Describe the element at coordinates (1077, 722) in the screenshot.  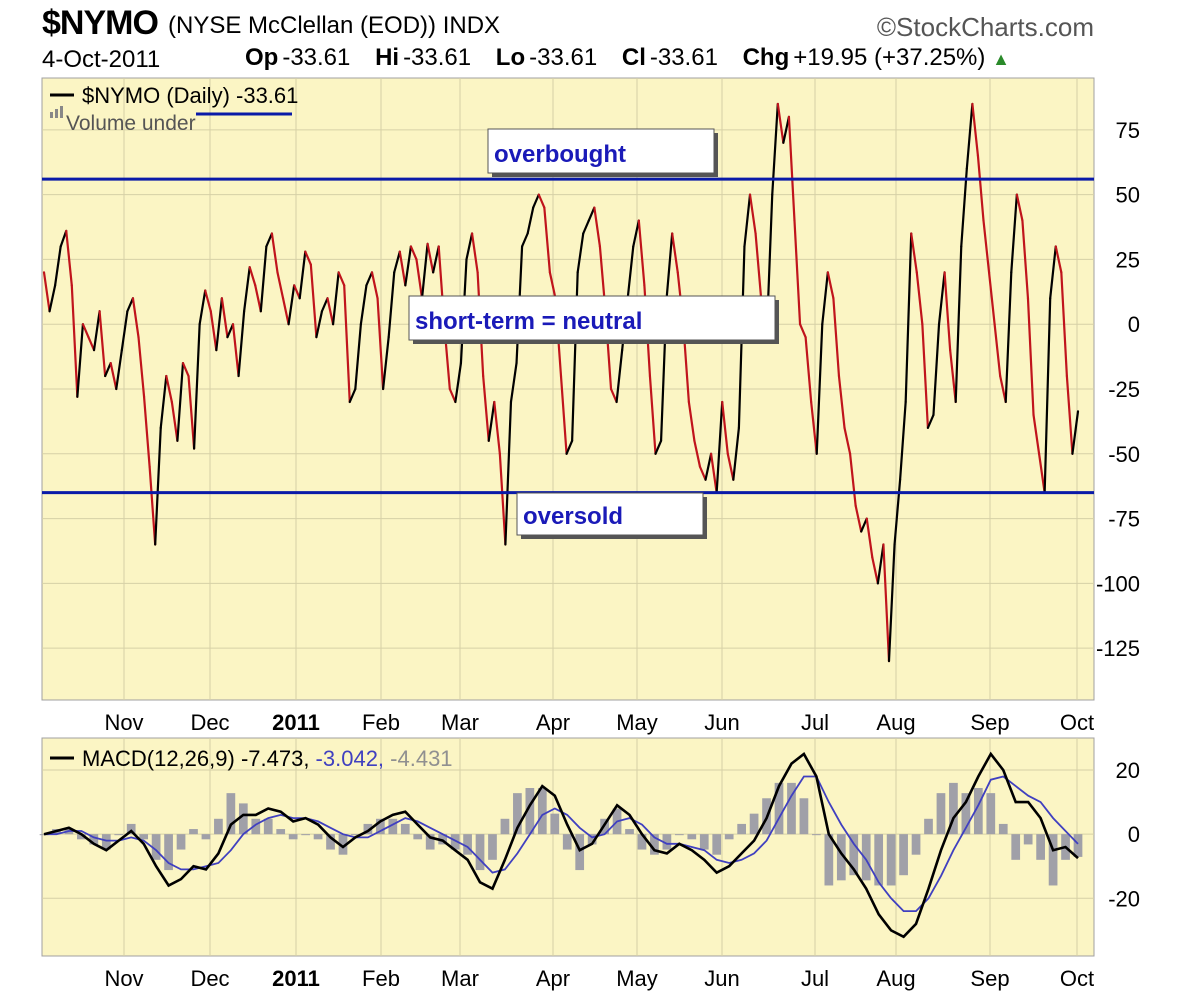
I see `x-tick-label: Oct` at that location.